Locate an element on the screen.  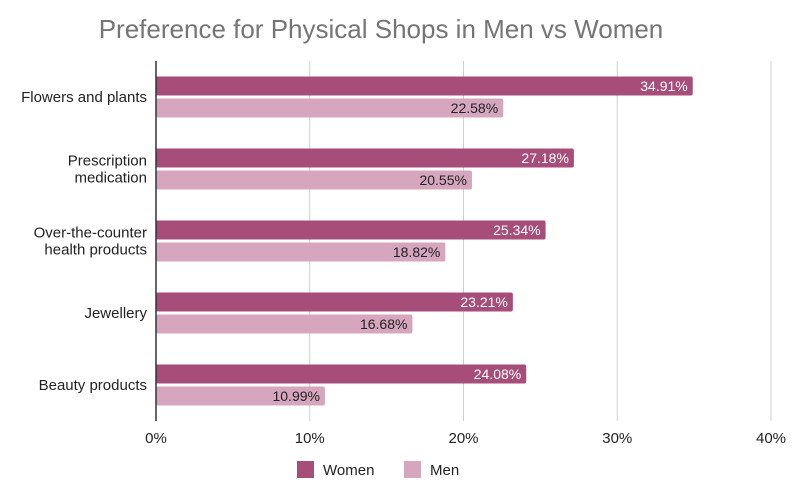
category-label: Beauty products is located at coordinates (93, 385).